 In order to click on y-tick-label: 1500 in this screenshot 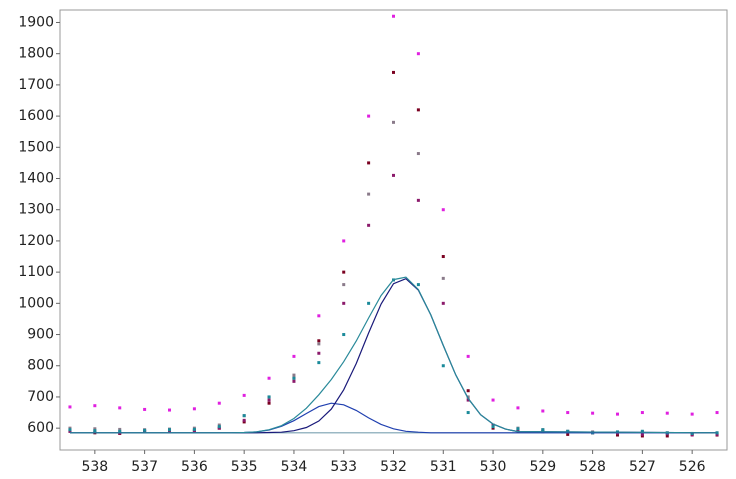, I will do `click(36, 147)`.